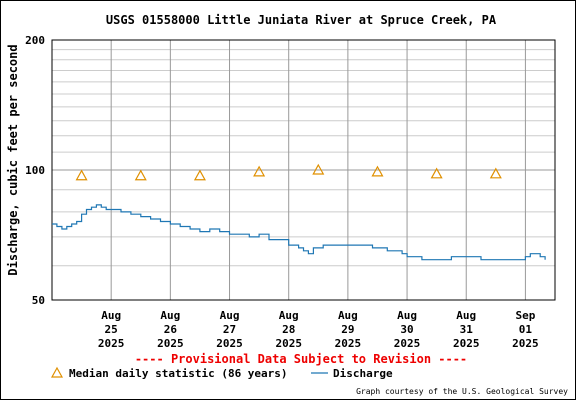 The width and height of the screenshot is (576, 400). I want to click on x-tick-label: 29, so click(347, 329).